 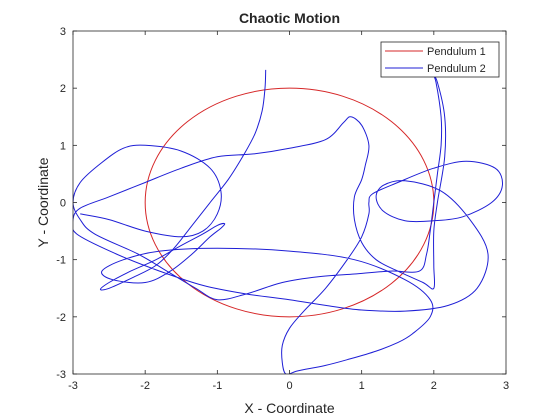 What do you see at coordinates (289, 408) in the screenshot?
I see `x-axis-label: X - Coordinate` at bounding box center [289, 408].